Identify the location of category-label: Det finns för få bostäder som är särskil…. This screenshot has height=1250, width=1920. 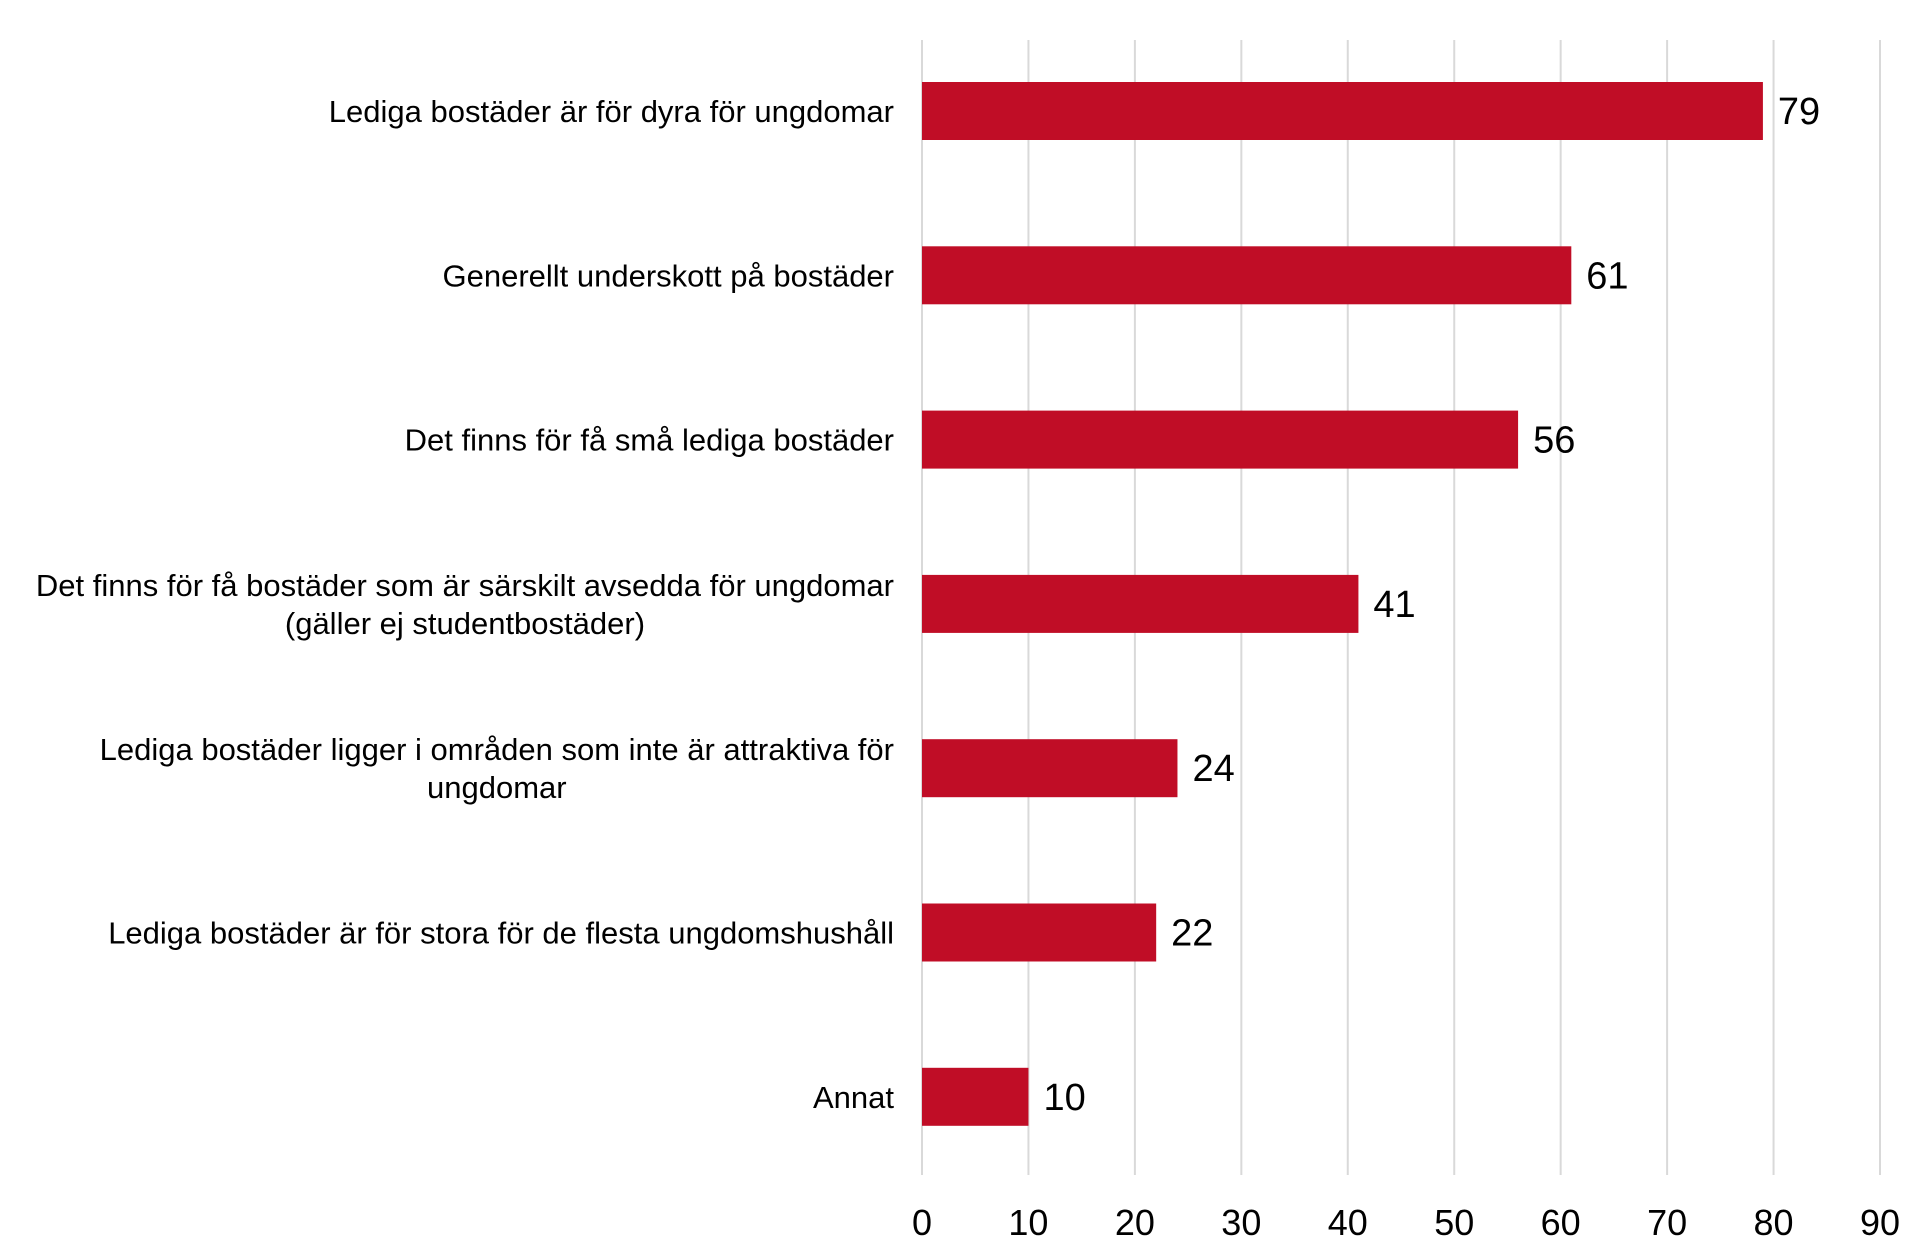
(465, 585).